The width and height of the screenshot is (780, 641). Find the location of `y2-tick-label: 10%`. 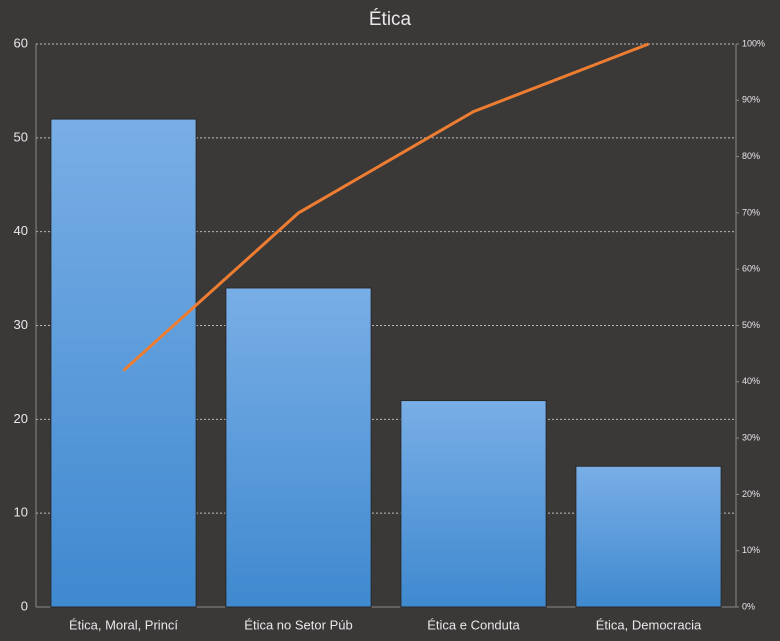

y2-tick-label: 10% is located at coordinates (751, 550).